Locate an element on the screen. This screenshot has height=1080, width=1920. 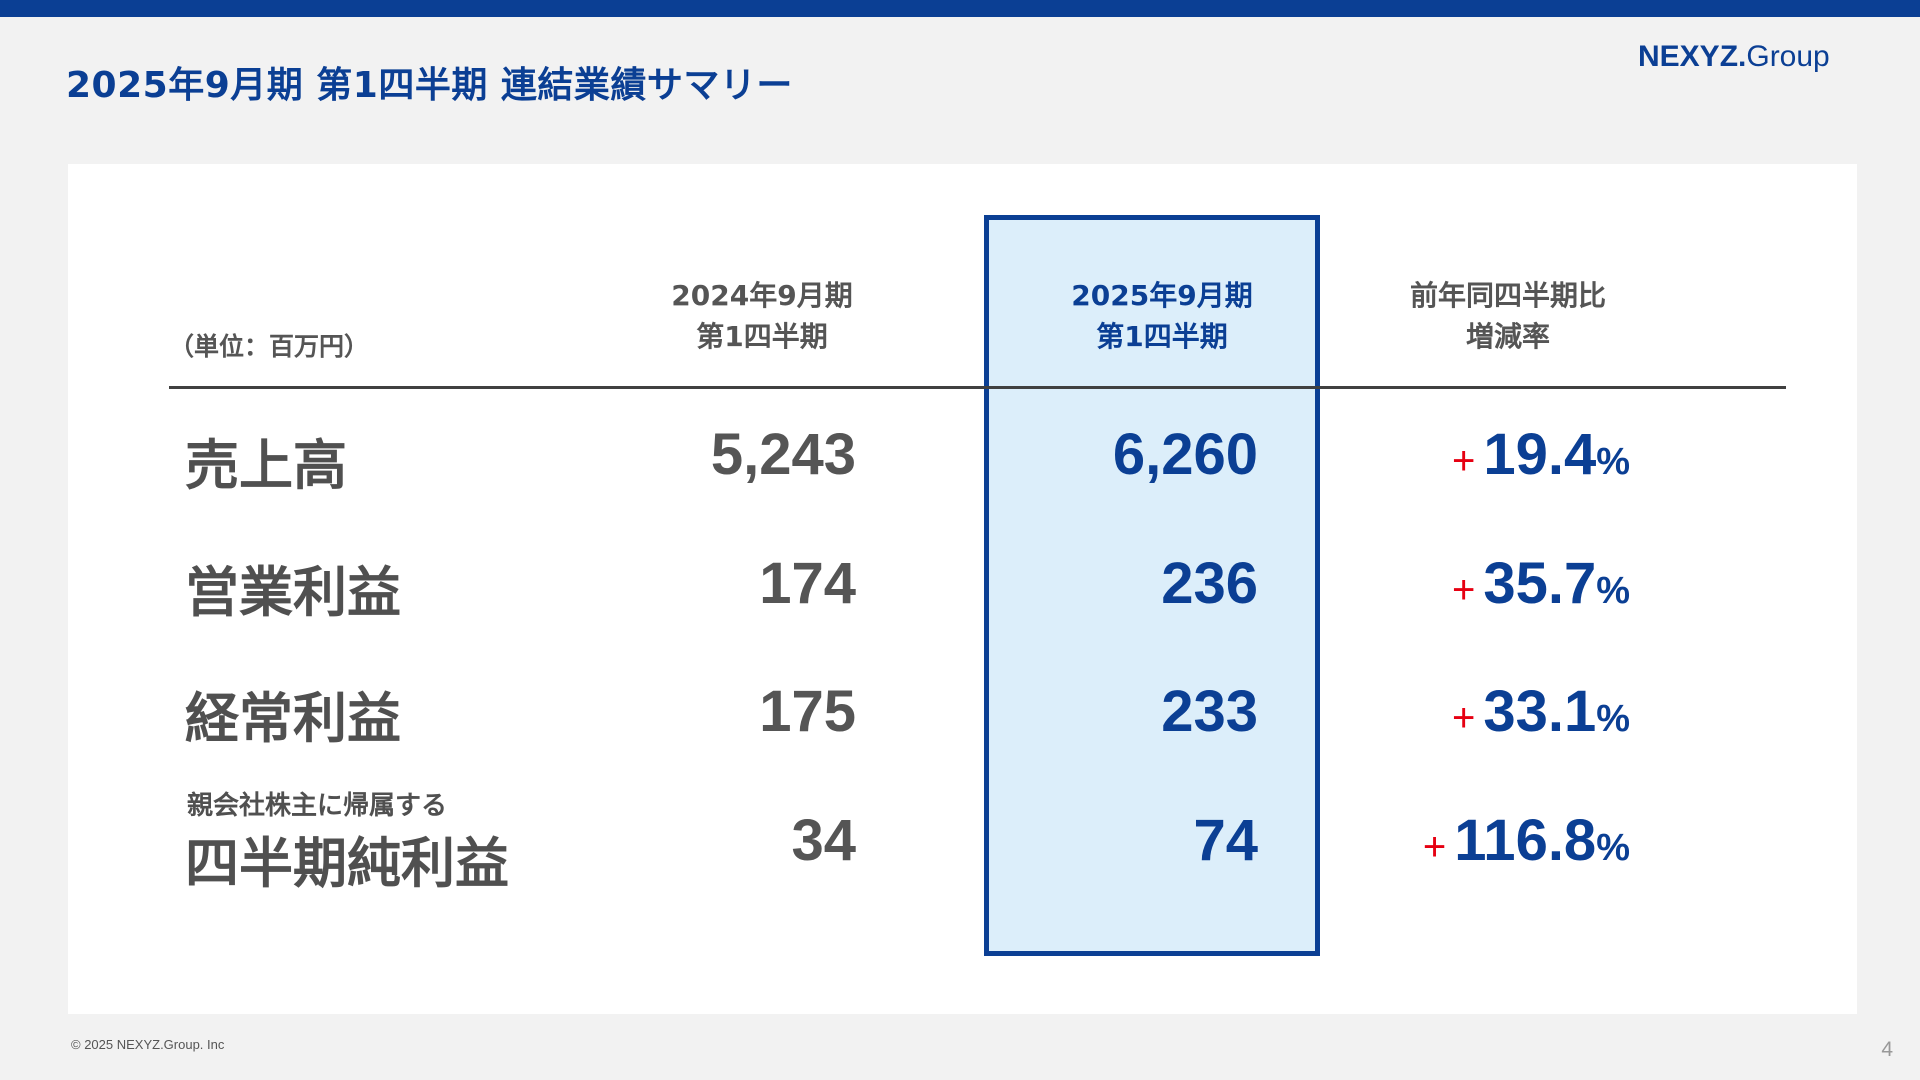
column-header-line: 増減率 is located at coordinates (1507, 336).